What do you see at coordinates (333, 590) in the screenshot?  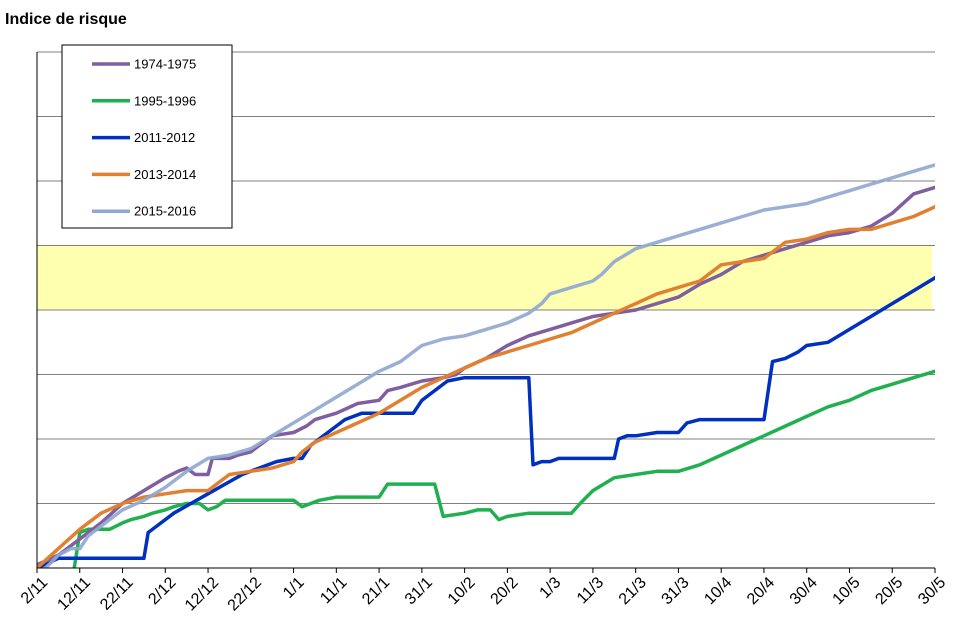 I see `x-tick-label: 11/1` at bounding box center [333, 590].